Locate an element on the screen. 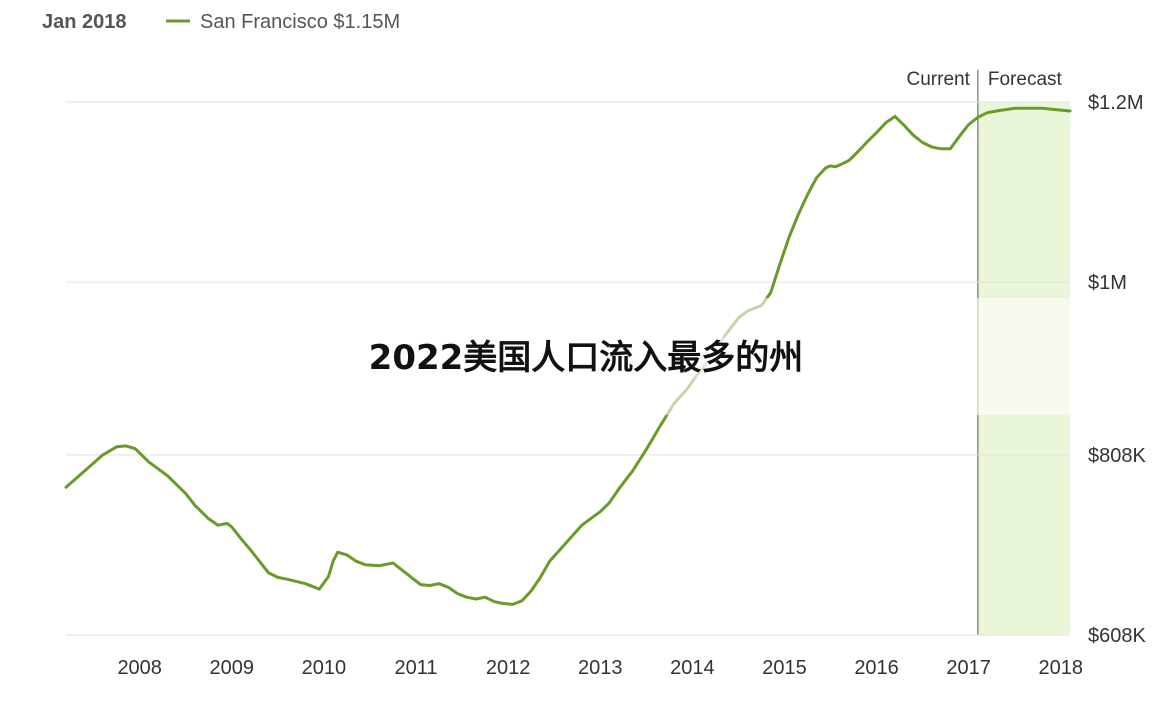  y-tick-label: $1M is located at coordinates (1107, 283).